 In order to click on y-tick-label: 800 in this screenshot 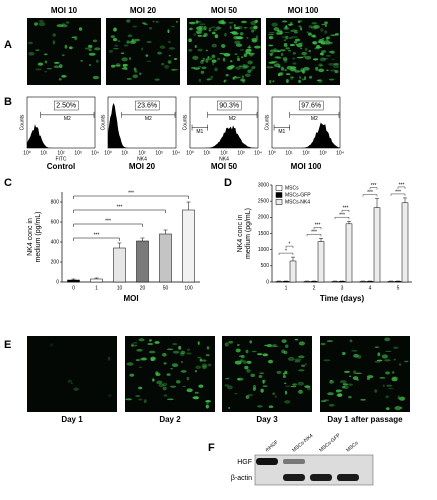, I will do `click(55, 202)`.